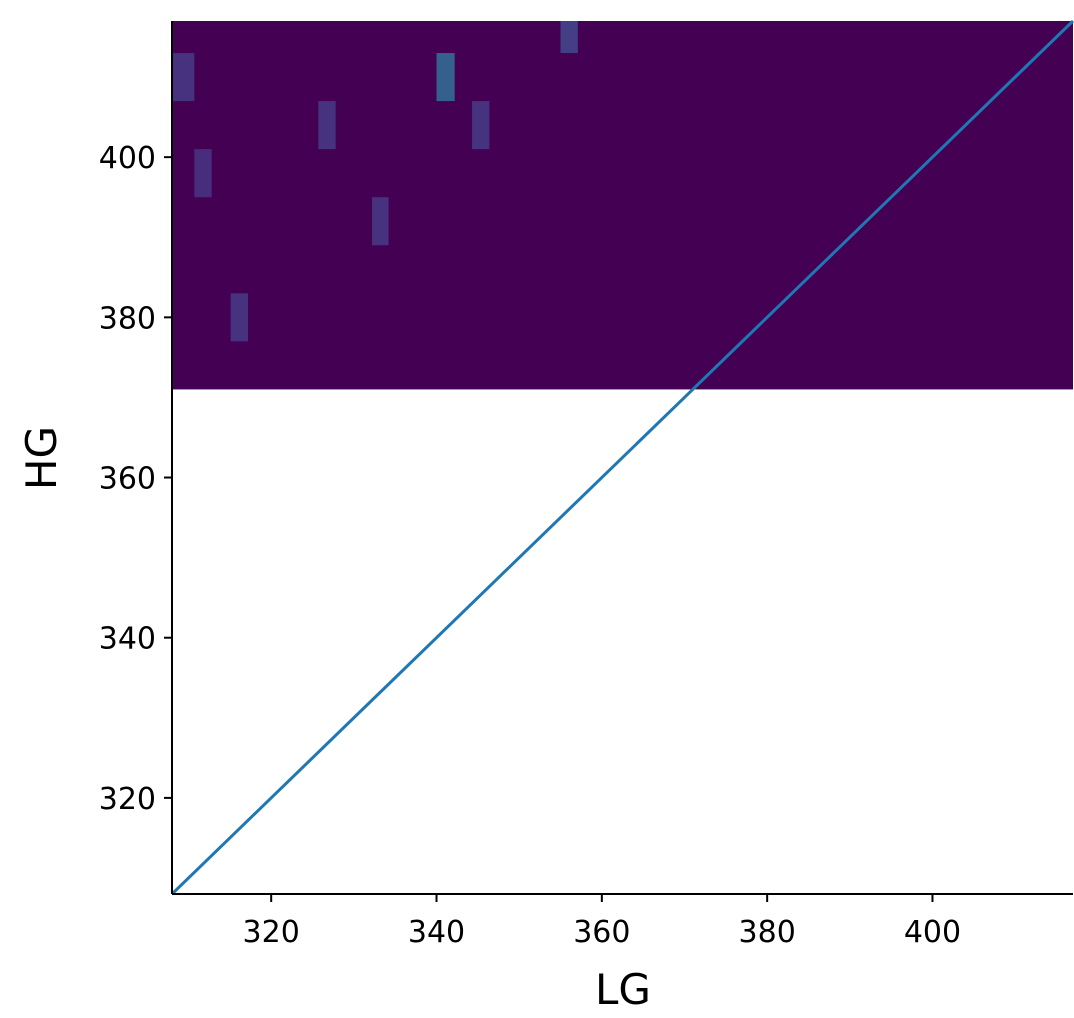 The width and height of the screenshot is (1074, 1018). What do you see at coordinates (127, 479) in the screenshot?
I see `y-tick-label: 360` at bounding box center [127, 479].